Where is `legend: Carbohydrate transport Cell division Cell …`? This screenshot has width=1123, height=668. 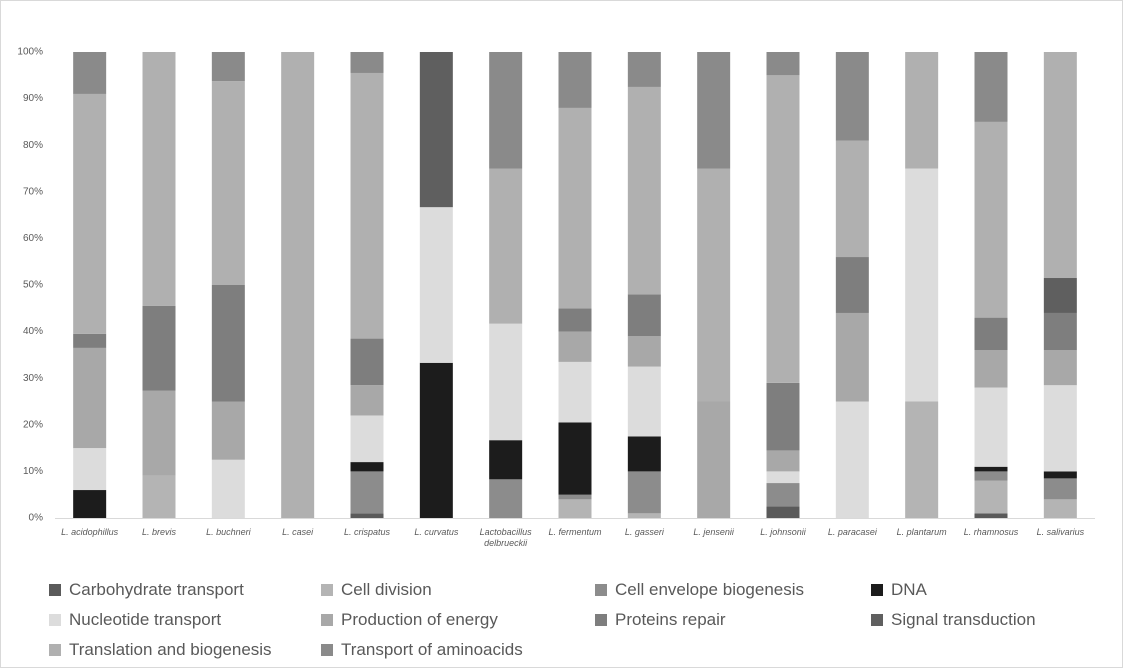
legend: Carbohydrate transport Cell division Cell … is located at coordinates (579, 620).